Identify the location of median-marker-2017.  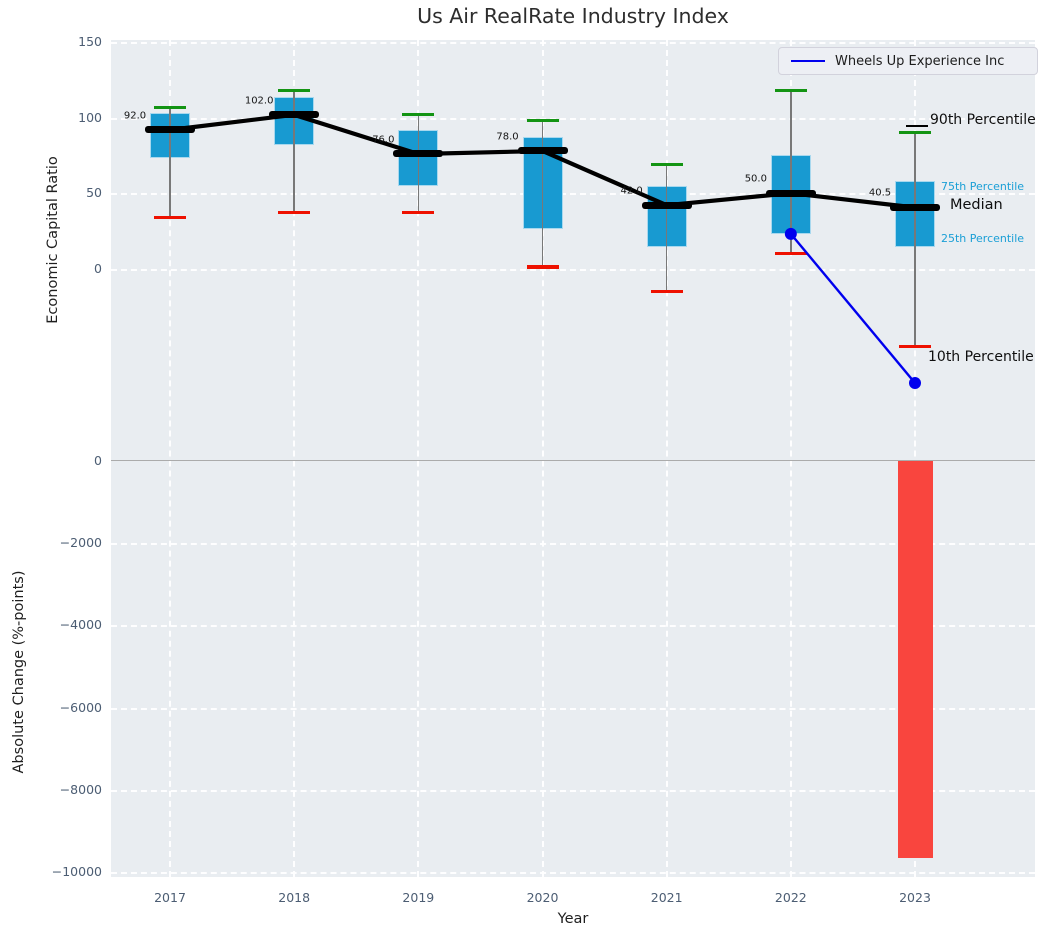
(170, 130).